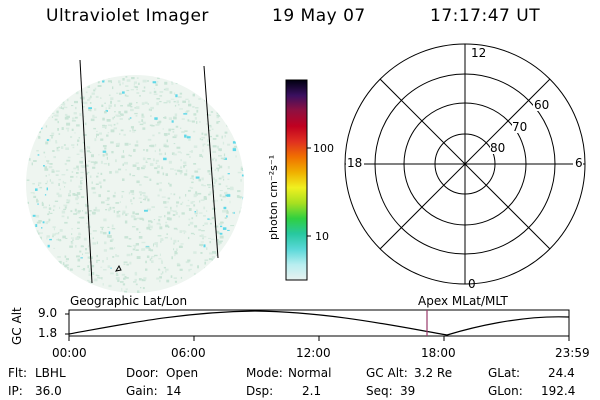 This screenshot has width=600, height=400. I want to click on mode-value: Normal, so click(310, 373).